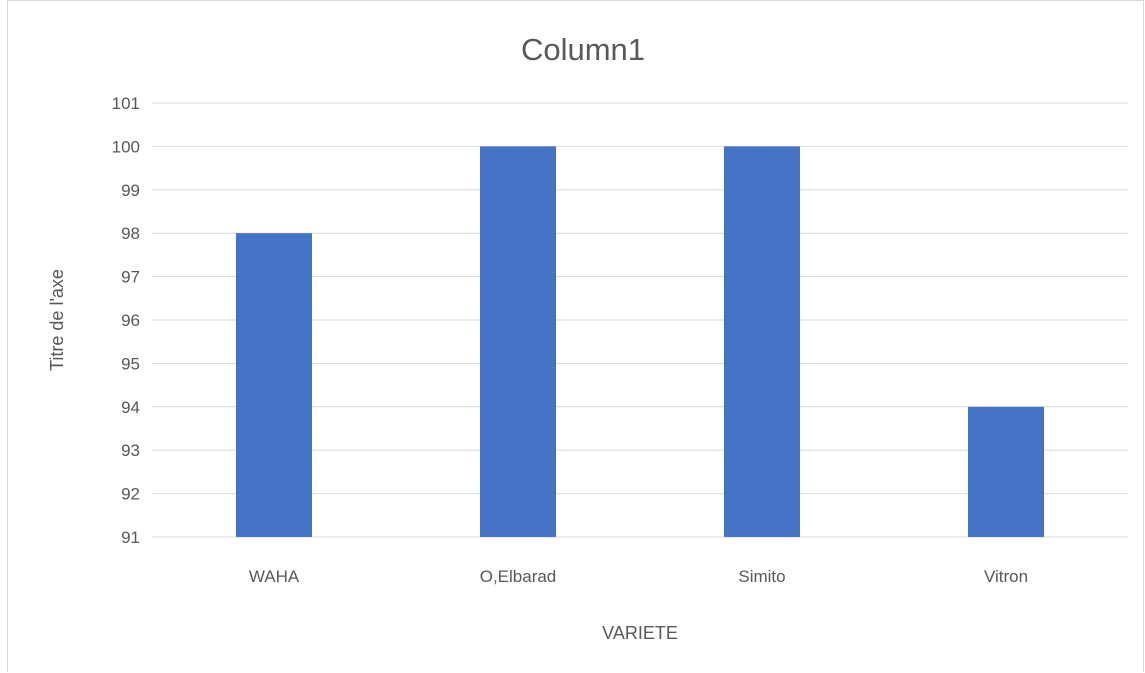 The image size is (1145, 673). Describe the element at coordinates (274, 385) in the screenshot. I see `bar-waha` at that location.